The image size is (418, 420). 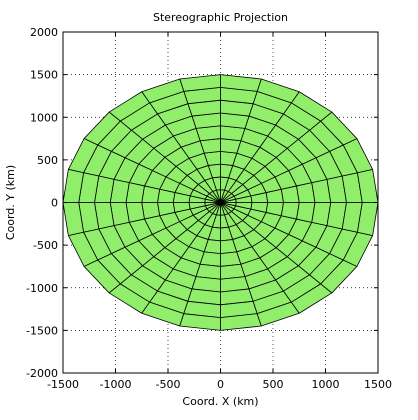 What do you see at coordinates (326, 384) in the screenshot?
I see `x-tick-label: 1000` at bounding box center [326, 384].